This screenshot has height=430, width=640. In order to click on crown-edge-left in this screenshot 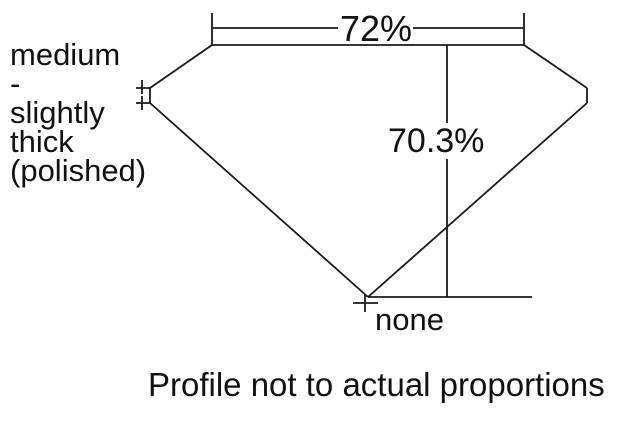, I will do `click(181, 66)`.